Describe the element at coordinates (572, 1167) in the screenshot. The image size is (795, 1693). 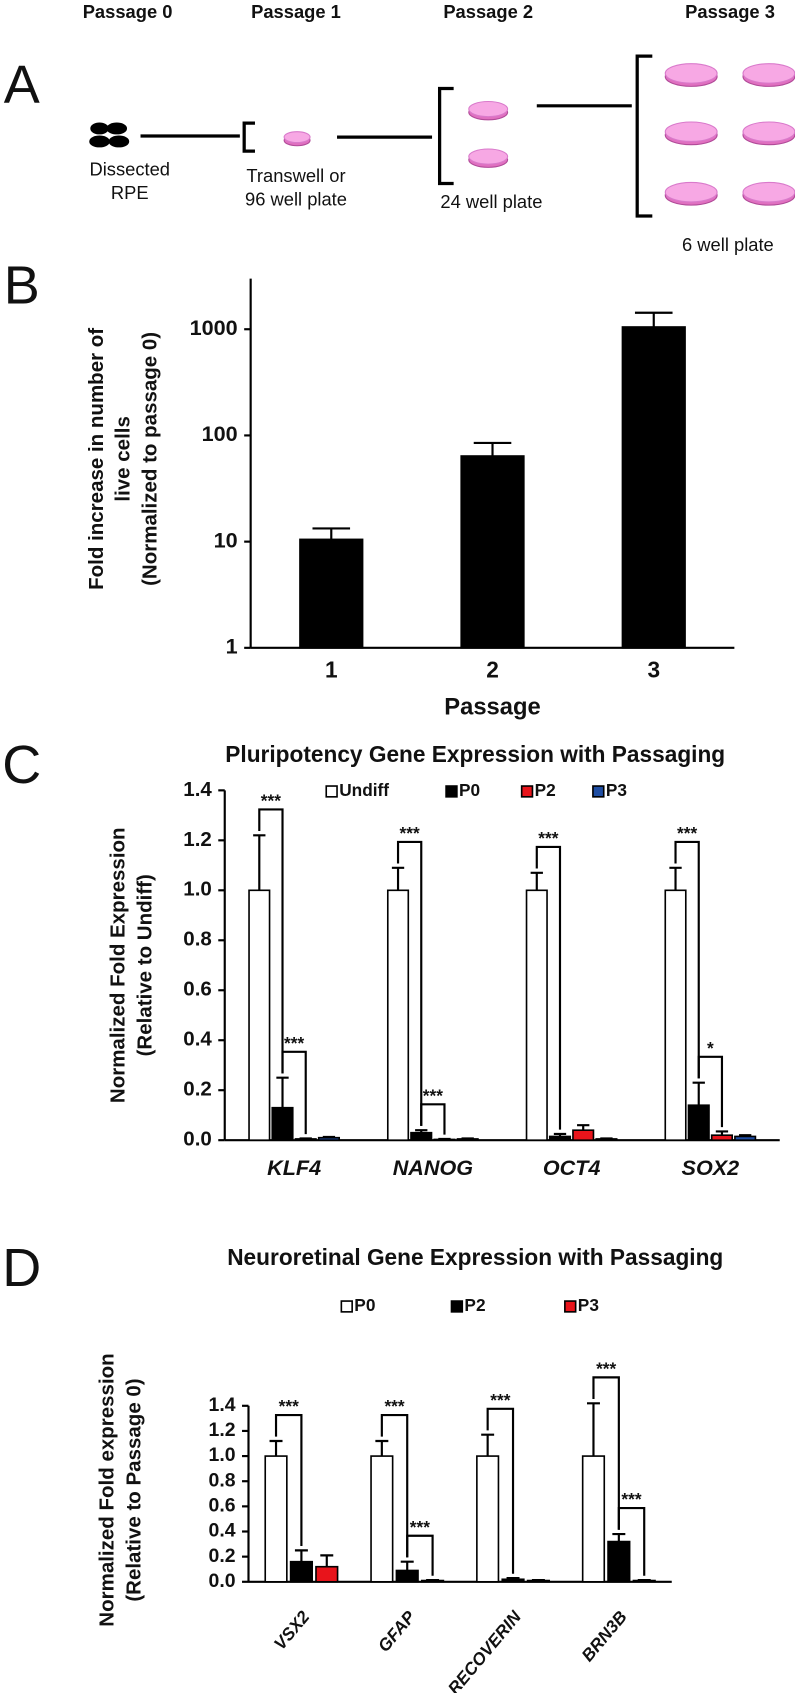
I see `x-tick-label: OCT4` at that location.